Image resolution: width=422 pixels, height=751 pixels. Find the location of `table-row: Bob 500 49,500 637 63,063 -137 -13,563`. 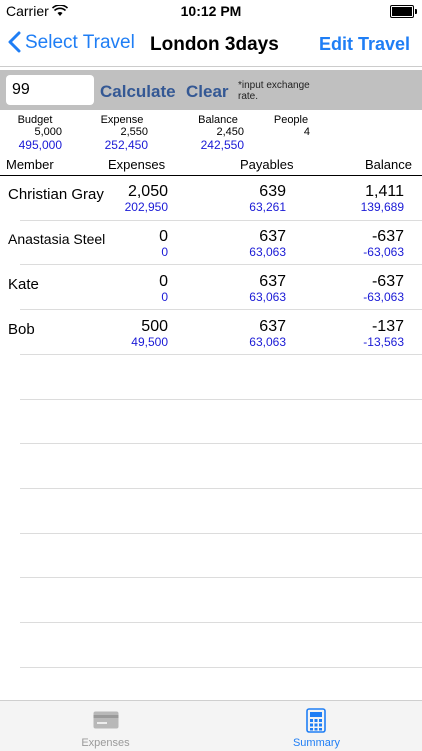

table-row: Bob 500 49,500 637 63,063 -137 -13,563 is located at coordinates (211, 335).